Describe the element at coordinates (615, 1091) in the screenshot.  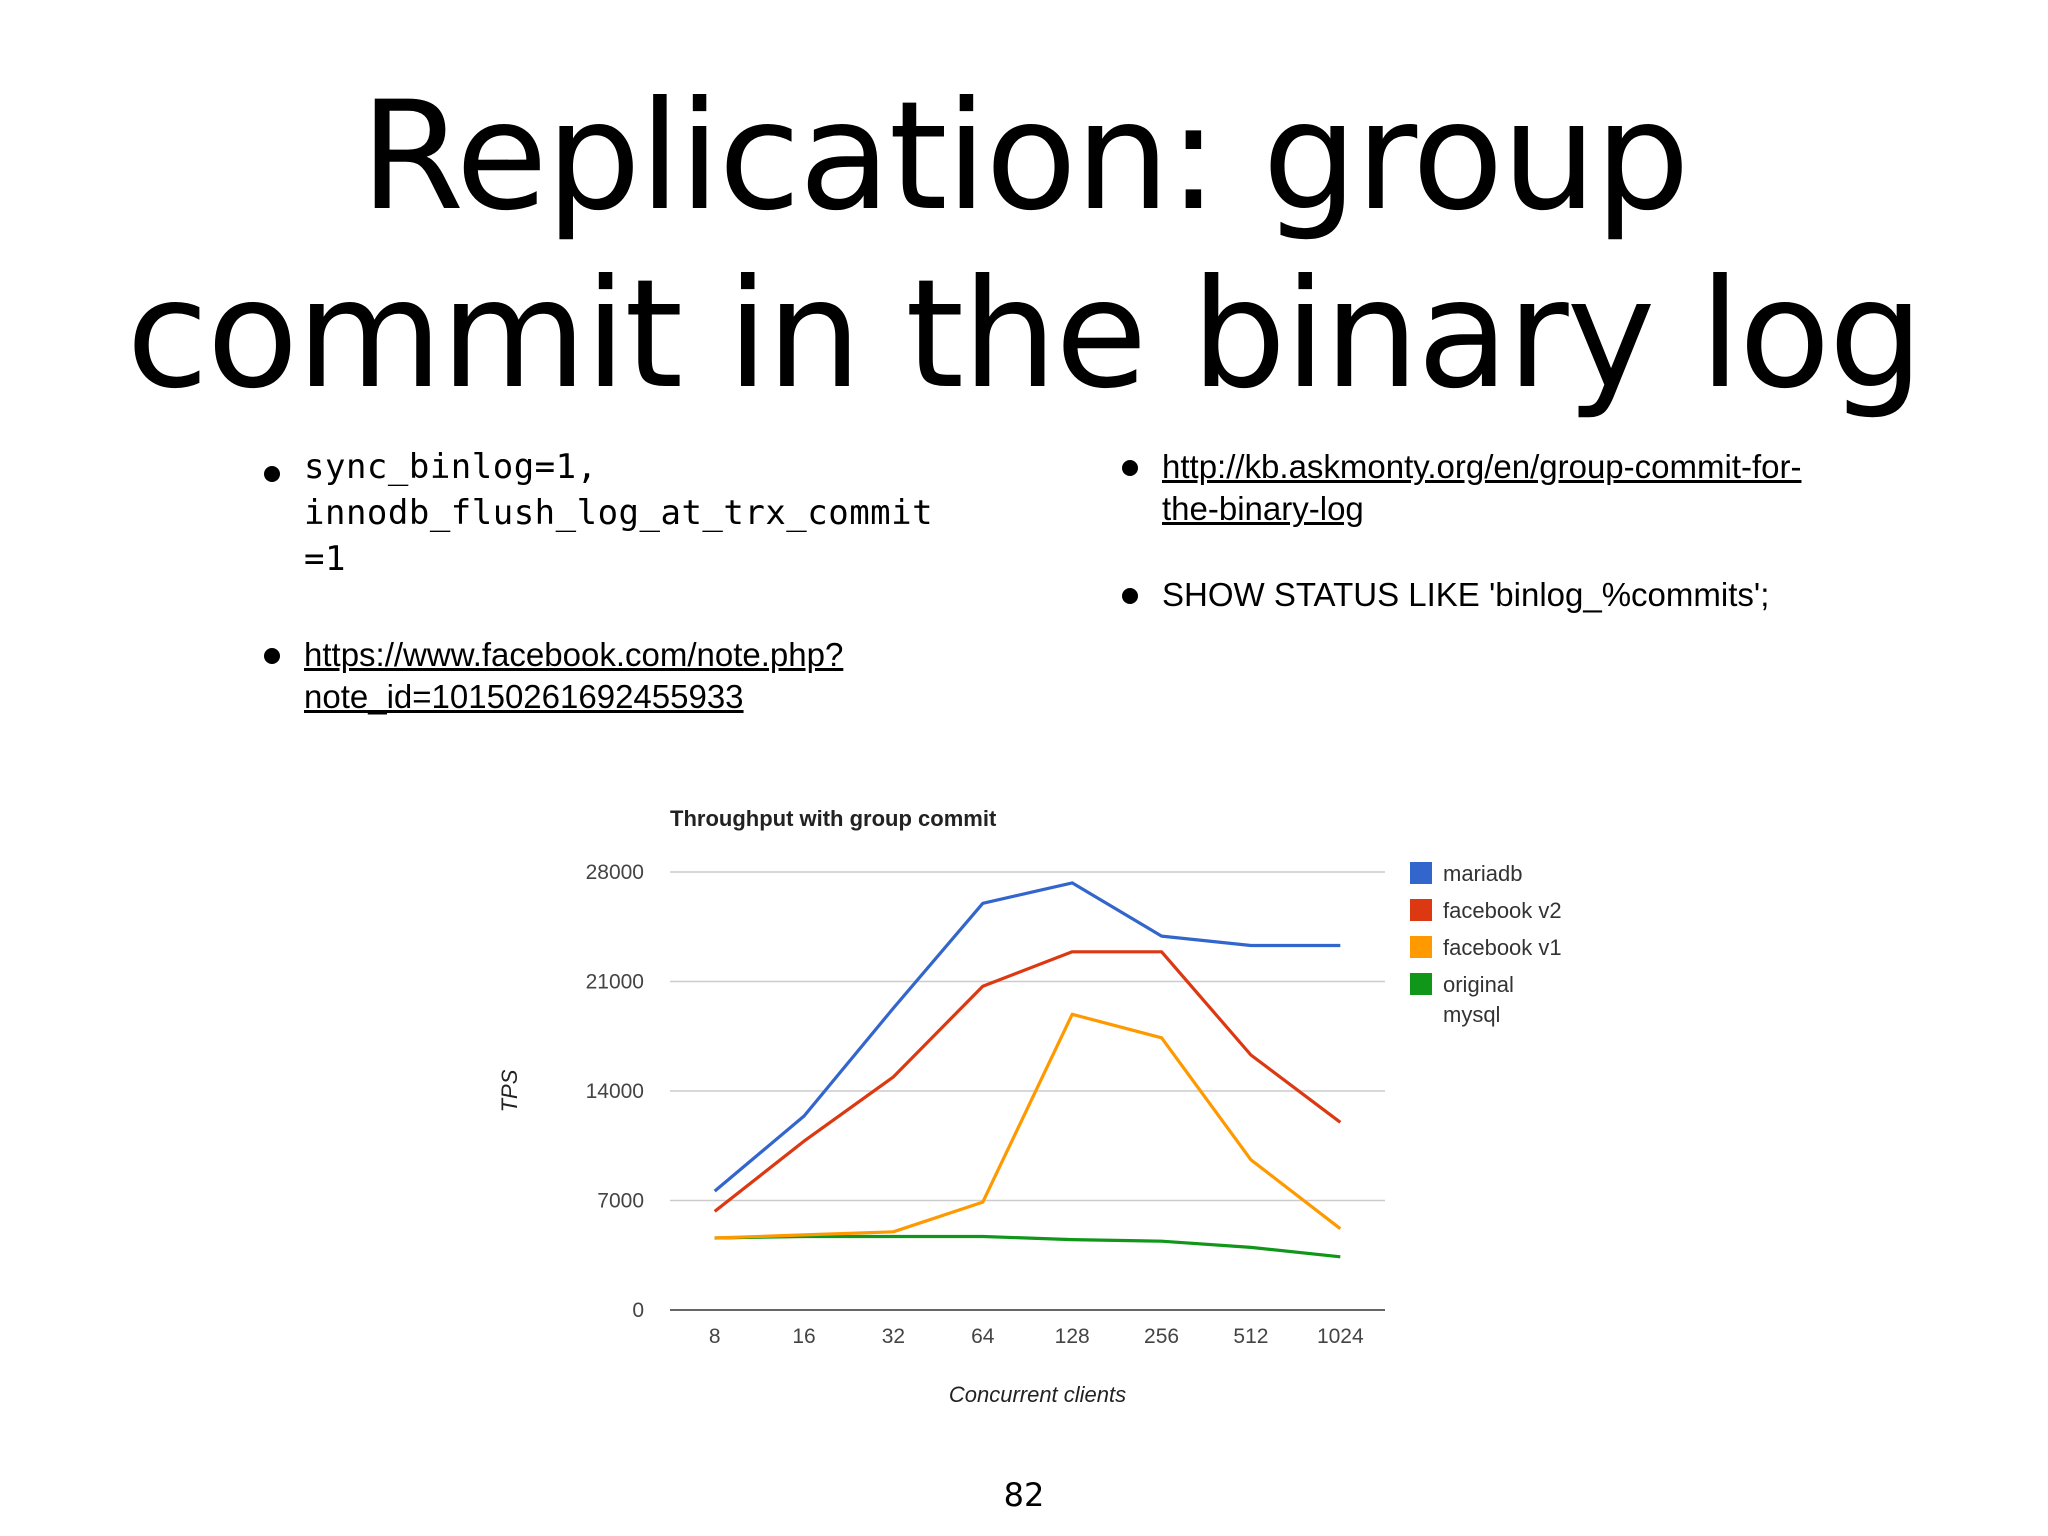
I see `y-tick-label: 14000` at that location.